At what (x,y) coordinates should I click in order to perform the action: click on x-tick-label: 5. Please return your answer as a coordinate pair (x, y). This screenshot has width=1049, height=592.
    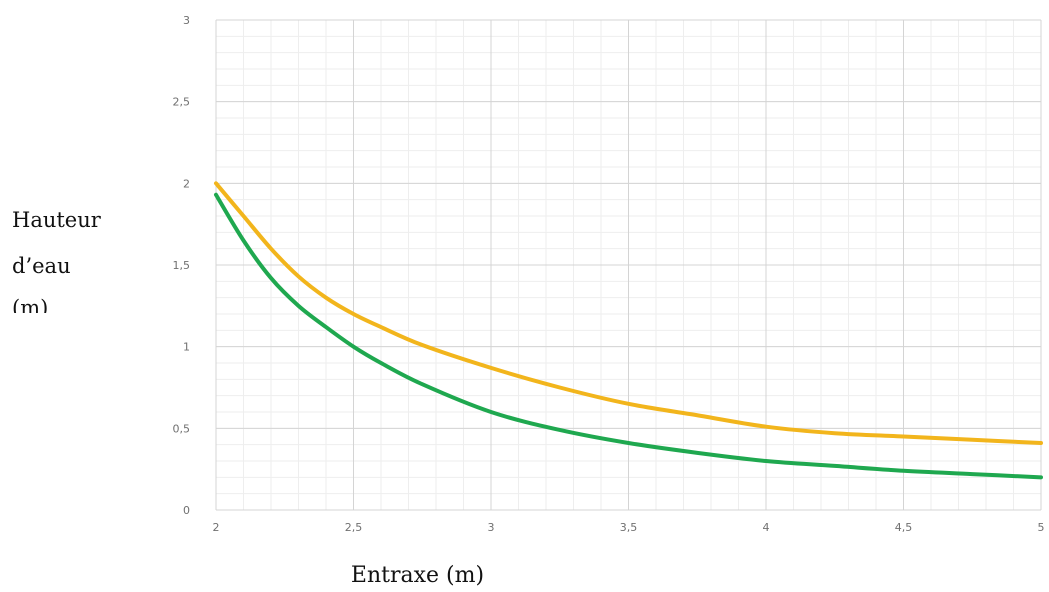
    Looking at the image, I should click on (1041, 527).